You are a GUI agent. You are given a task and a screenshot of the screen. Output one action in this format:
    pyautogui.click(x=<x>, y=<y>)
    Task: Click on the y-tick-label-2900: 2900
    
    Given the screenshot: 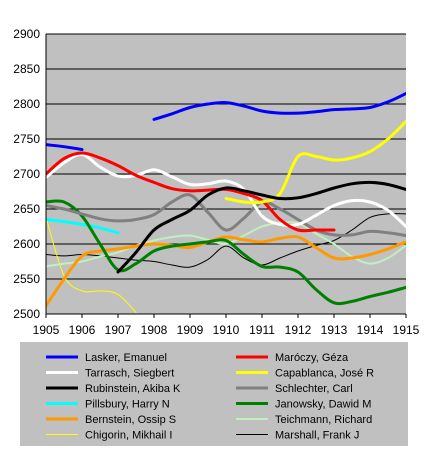 What is the action you would take?
    pyautogui.click(x=26, y=34)
    